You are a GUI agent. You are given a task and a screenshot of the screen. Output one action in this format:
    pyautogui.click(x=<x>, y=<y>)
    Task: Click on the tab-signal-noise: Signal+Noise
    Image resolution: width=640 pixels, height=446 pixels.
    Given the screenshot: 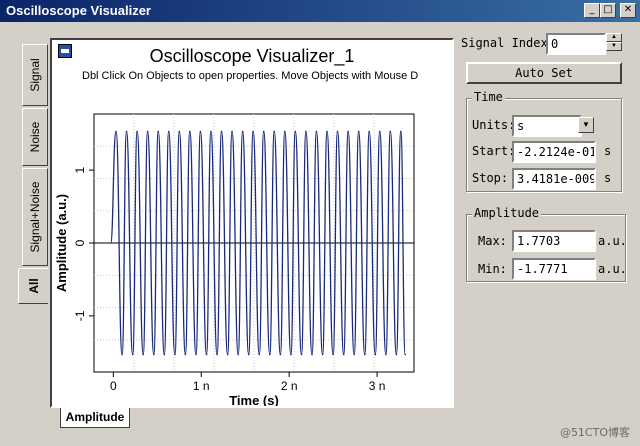 What is the action you would take?
    pyautogui.click(x=35, y=217)
    